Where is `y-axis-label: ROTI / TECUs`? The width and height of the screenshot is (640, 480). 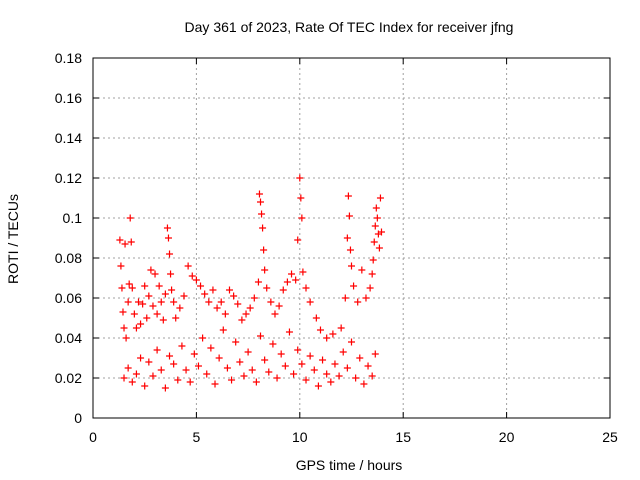 y-axis-label: ROTI / TECUs is located at coordinates (13, 239).